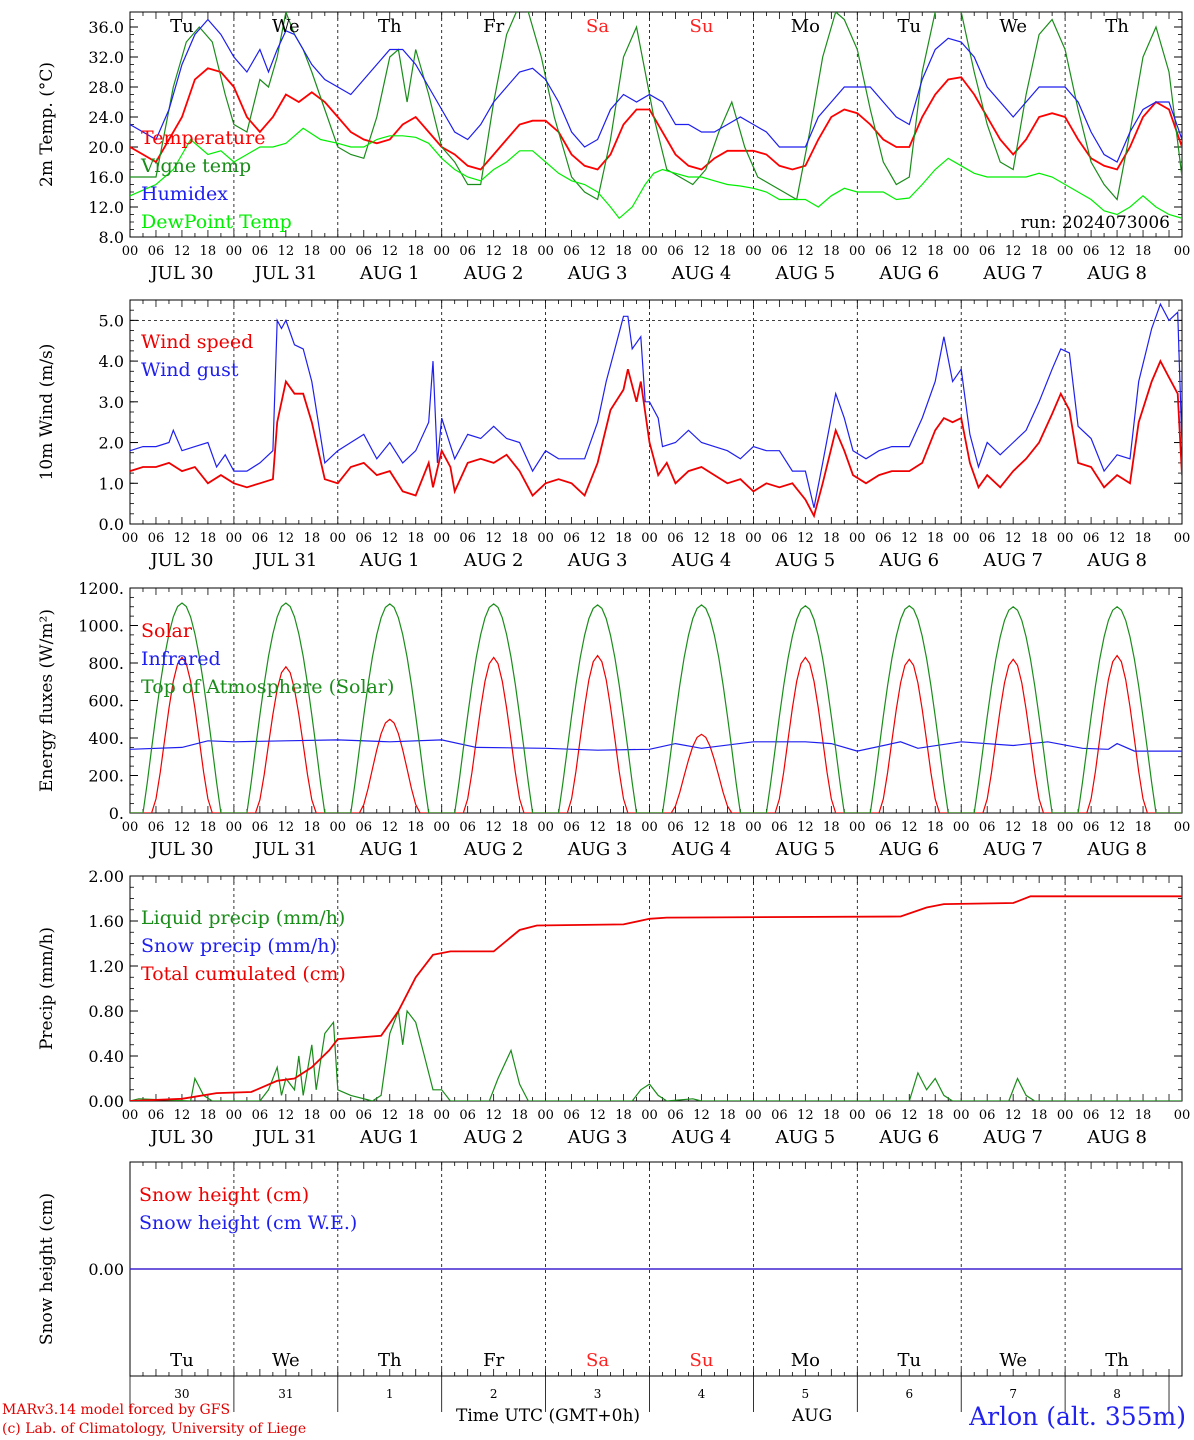  What do you see at coordinates (656, 707) in the screenshot?
I see `series-line-top-of-atmosphere-solar` at bounding box center [656, 707].